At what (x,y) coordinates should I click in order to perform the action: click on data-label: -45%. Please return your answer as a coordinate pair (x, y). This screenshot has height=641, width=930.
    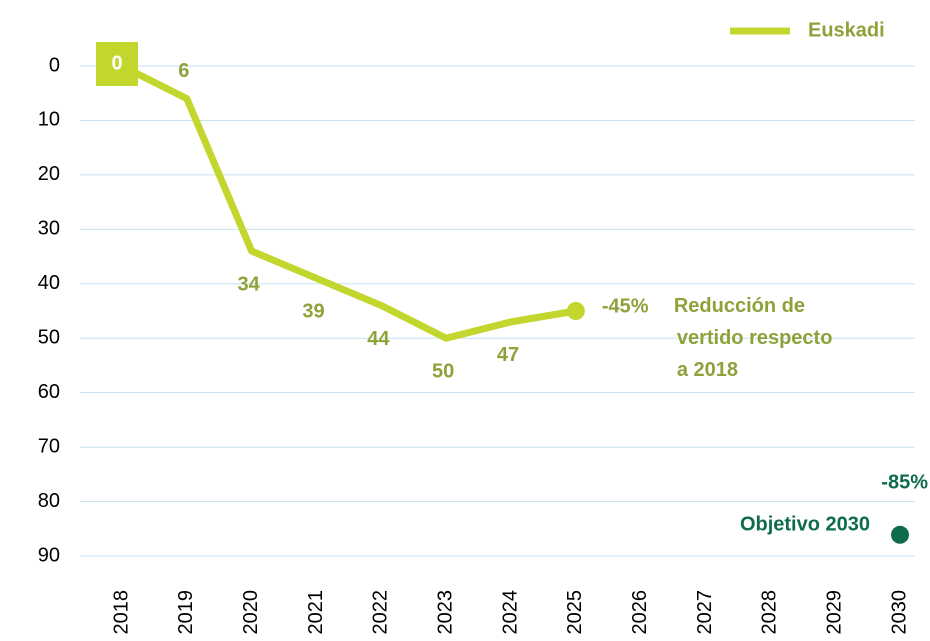
    Looking at the image, I should click on (625, 306).